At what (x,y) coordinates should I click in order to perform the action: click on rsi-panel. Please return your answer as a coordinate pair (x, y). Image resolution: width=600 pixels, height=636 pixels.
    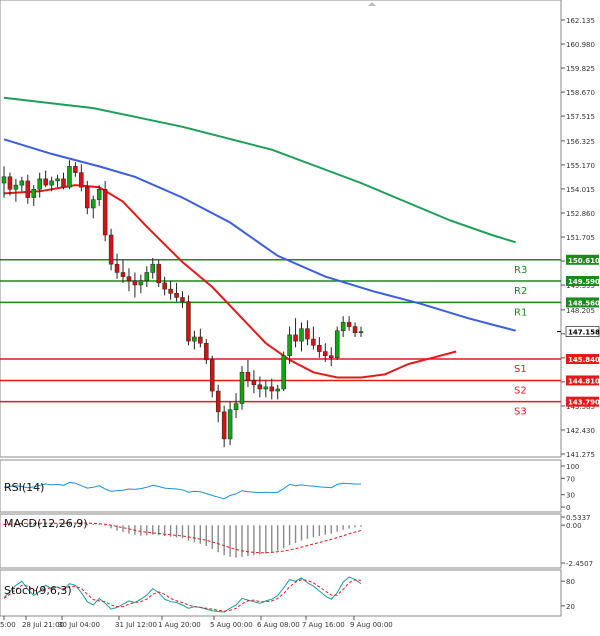
    Looking at the image, I should click on (281, 486).